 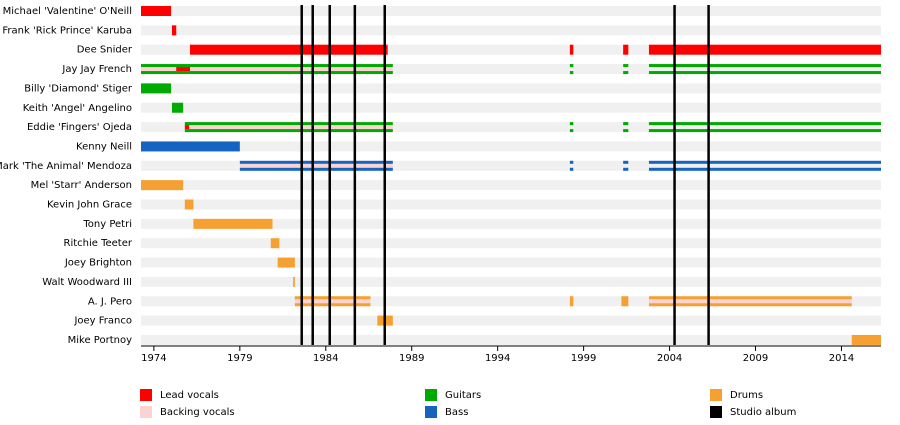 I want to click on x-tick-label: 2004, so click(x=669, y=358).